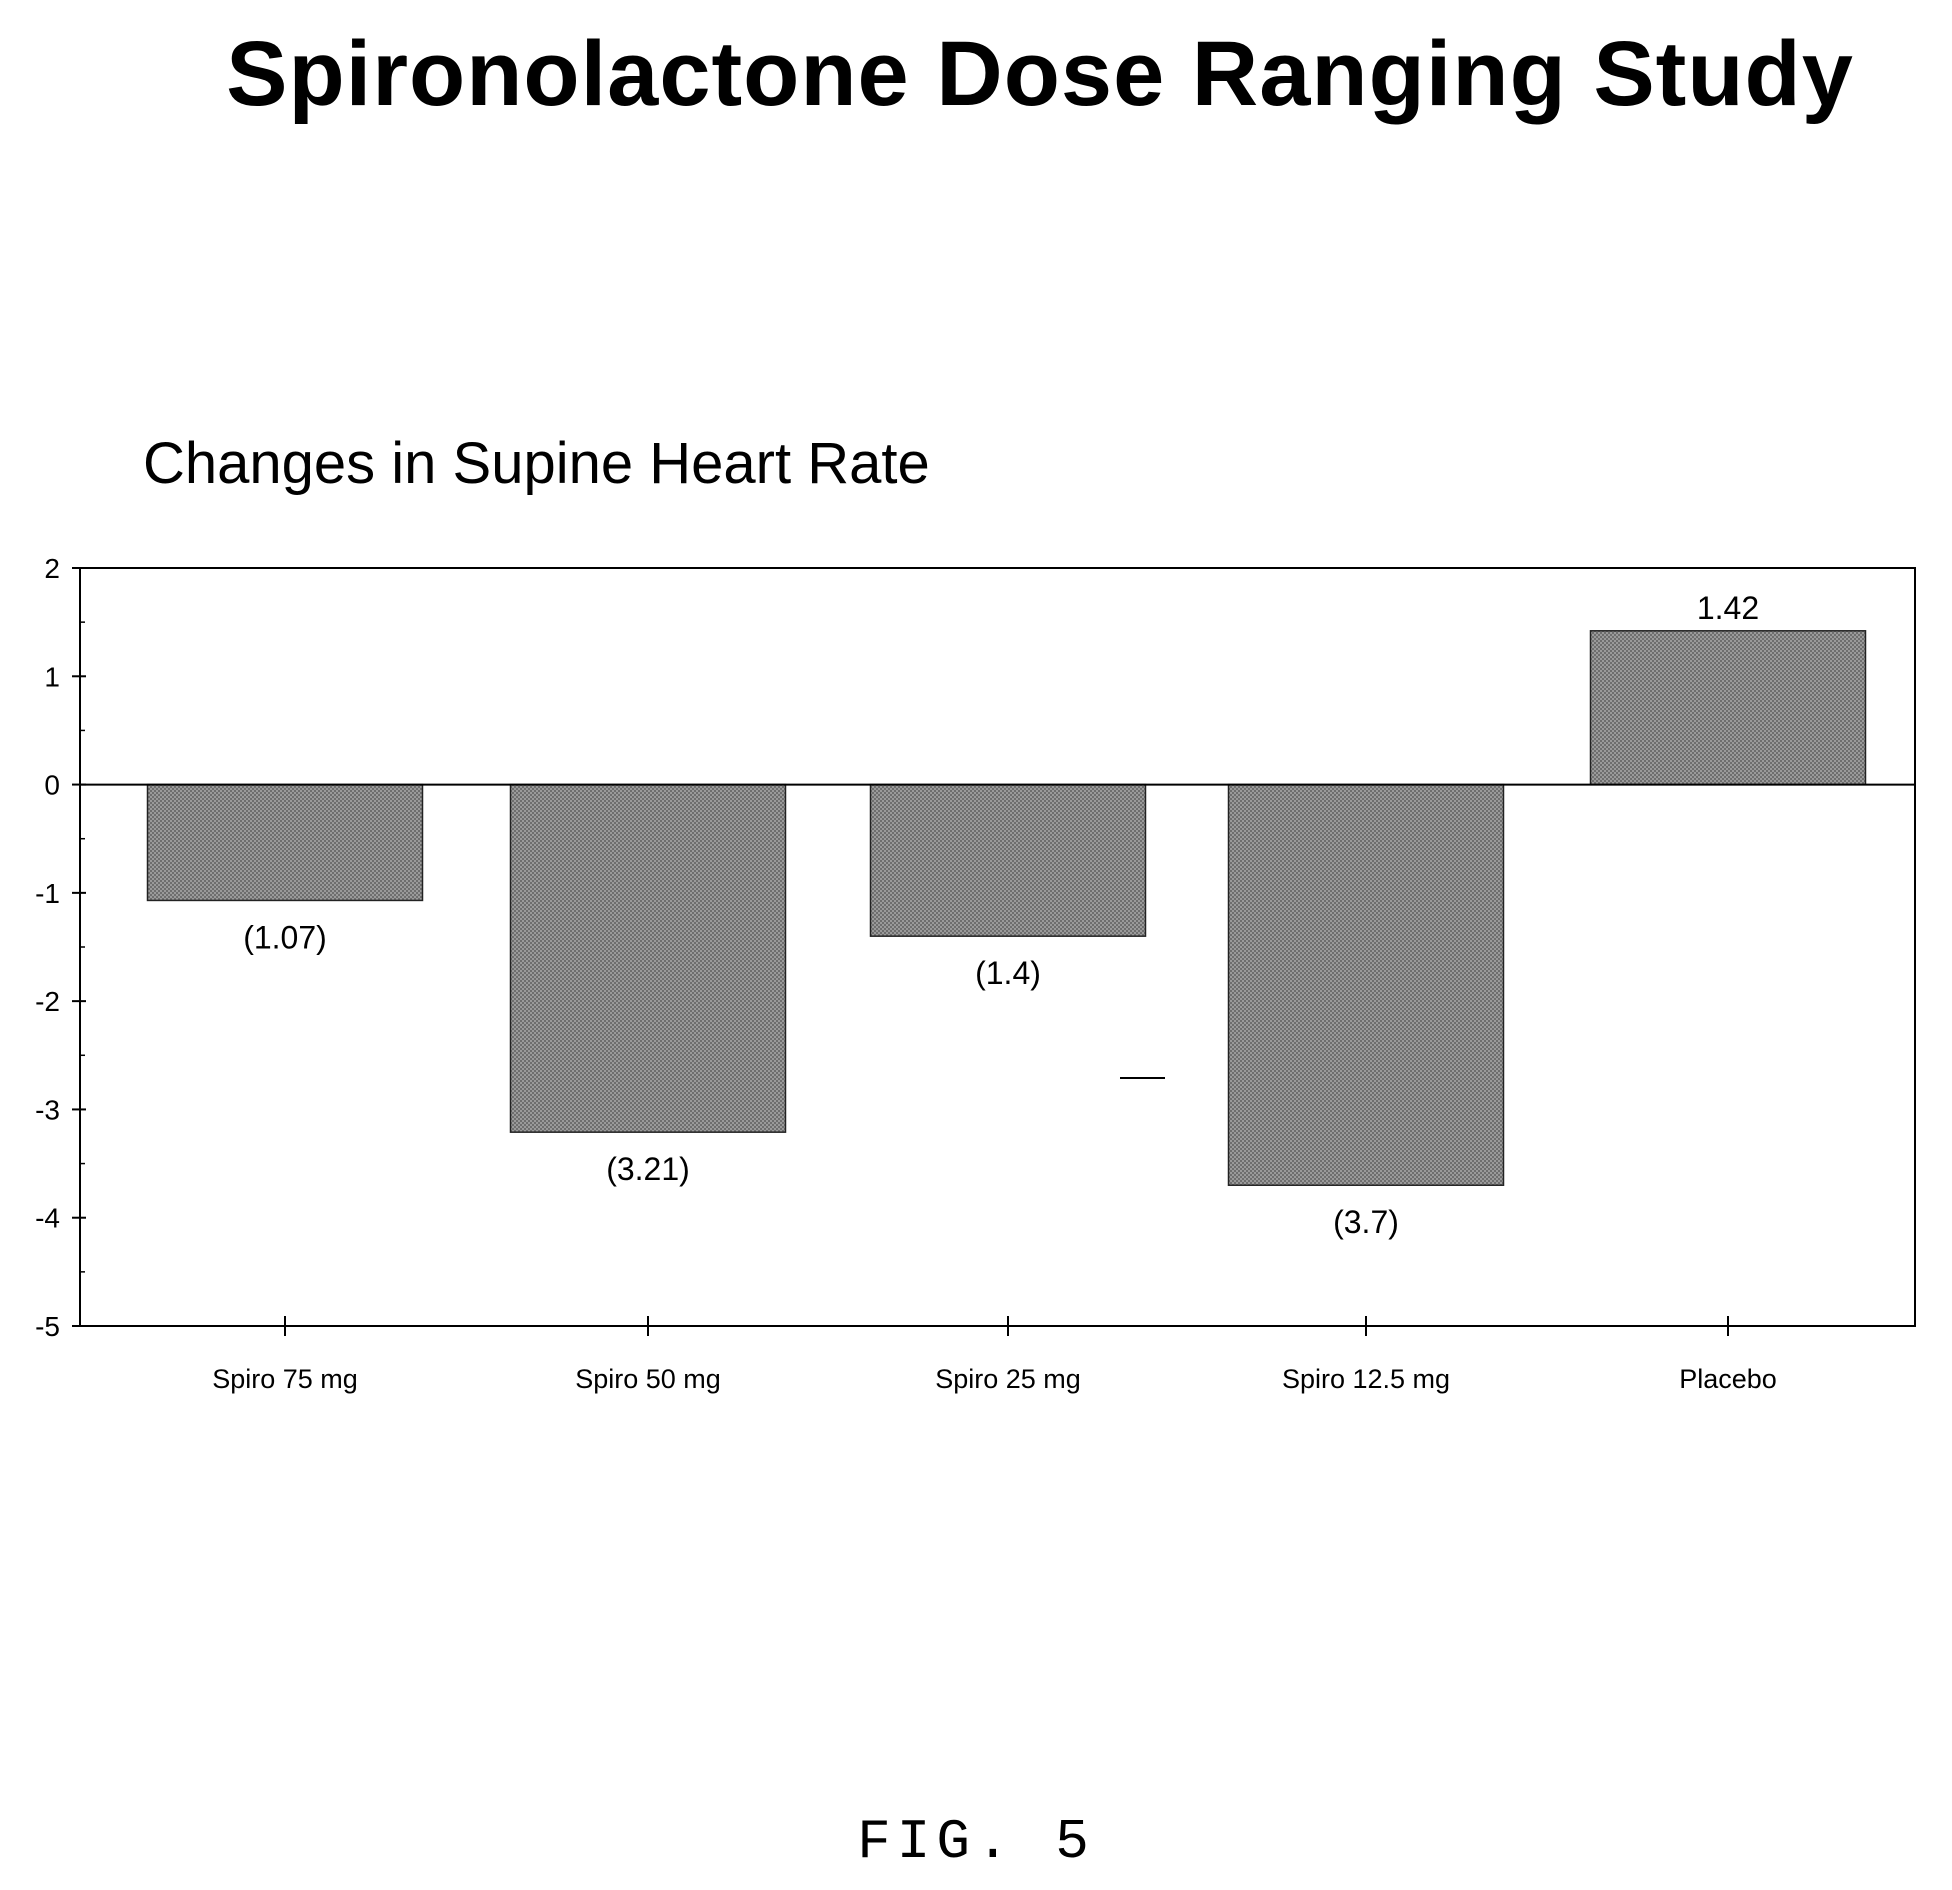  What do you see at coordinates (47, 893) in the screenshot?
I see `y-tick-label: -1` at bounding box center [47, 893].